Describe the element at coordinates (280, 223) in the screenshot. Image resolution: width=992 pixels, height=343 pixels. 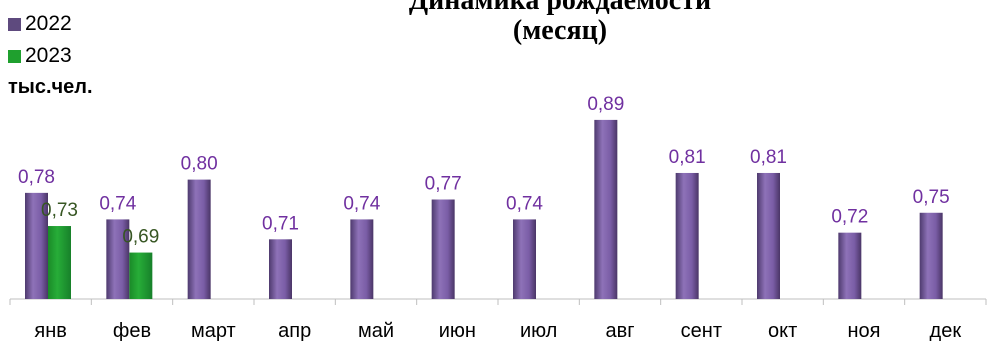
I see `data-label-2022-апр: 0,71` at that location.